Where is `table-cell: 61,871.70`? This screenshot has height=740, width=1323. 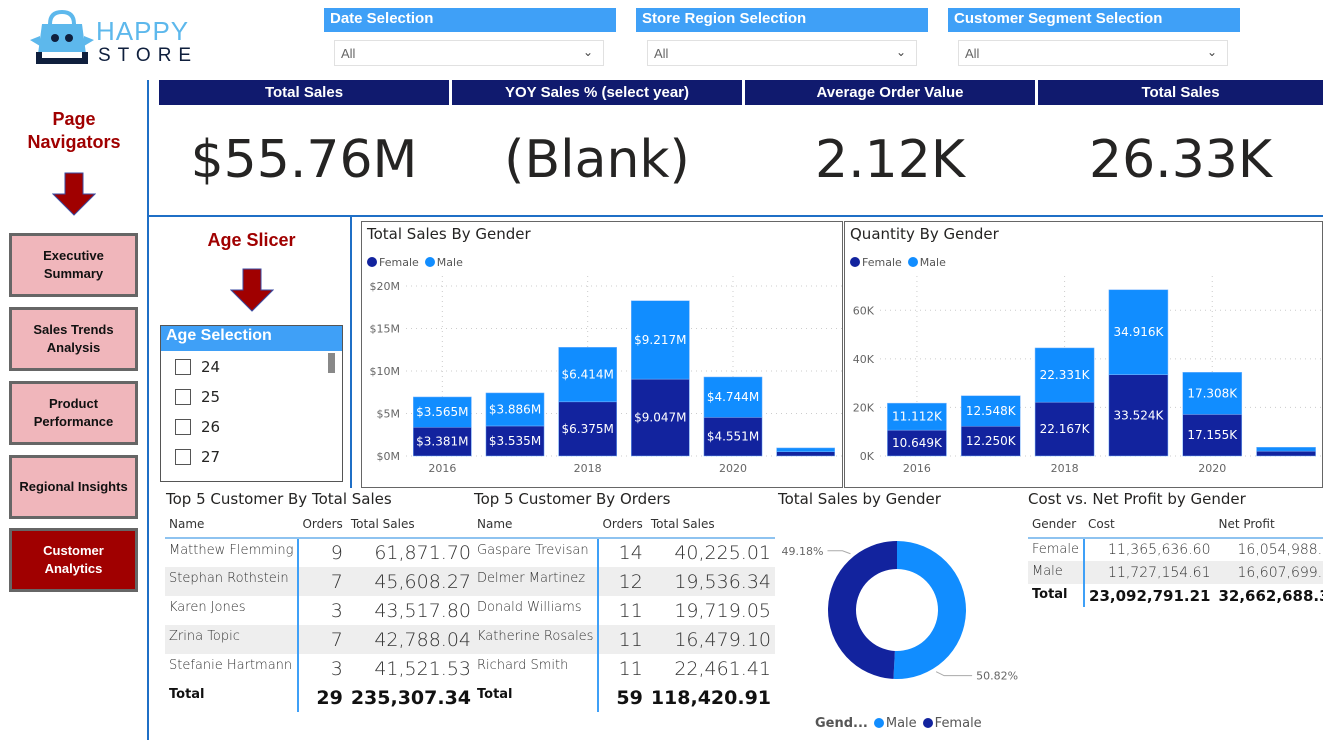
table-cell: 61,871.70 is located at coordinates (423, 553).